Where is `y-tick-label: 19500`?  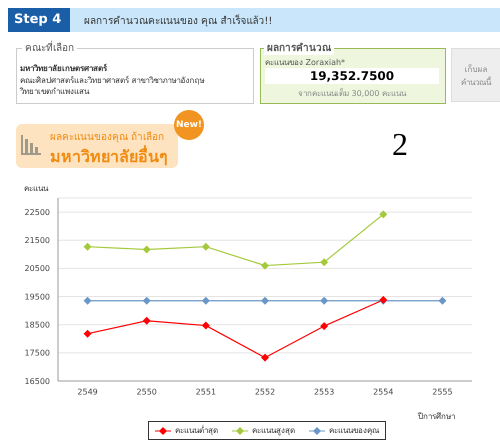 y-tick-label: 19500 is located at coordinates (37, 297).